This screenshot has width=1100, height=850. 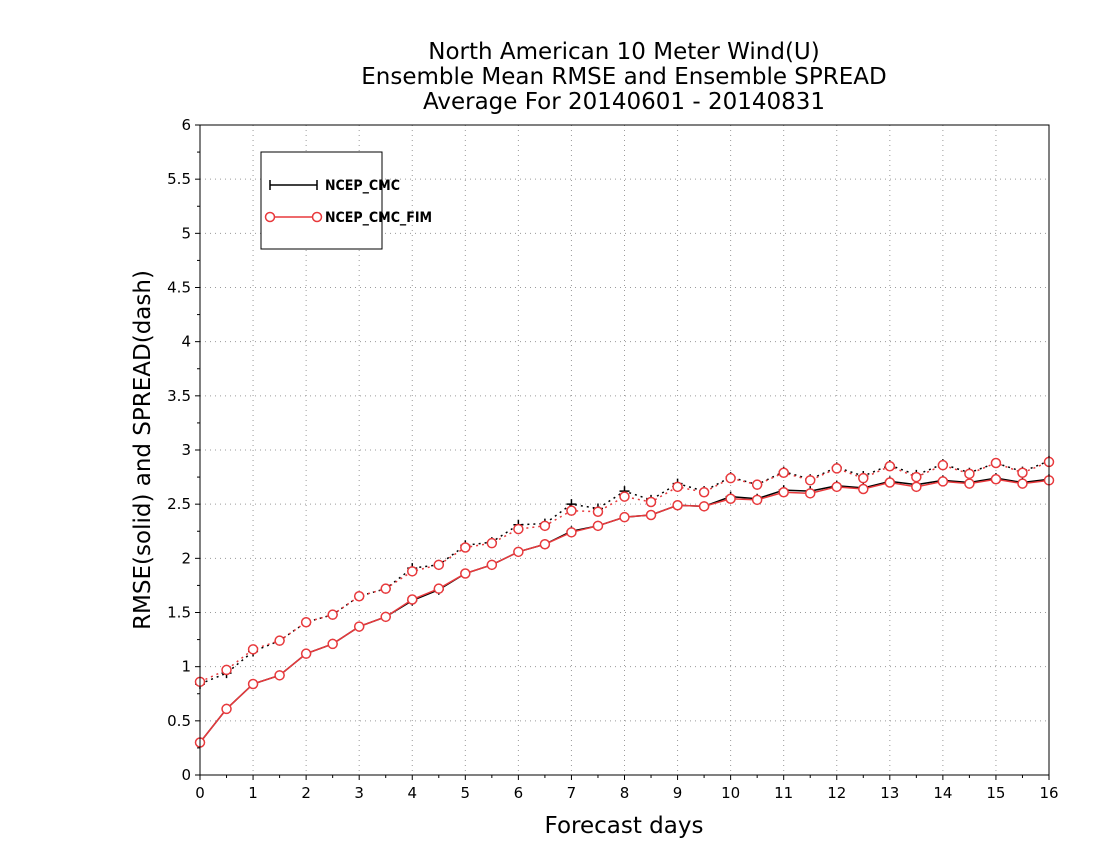 I want to click on x-tick-label: 5, so click(x=466, y=793).